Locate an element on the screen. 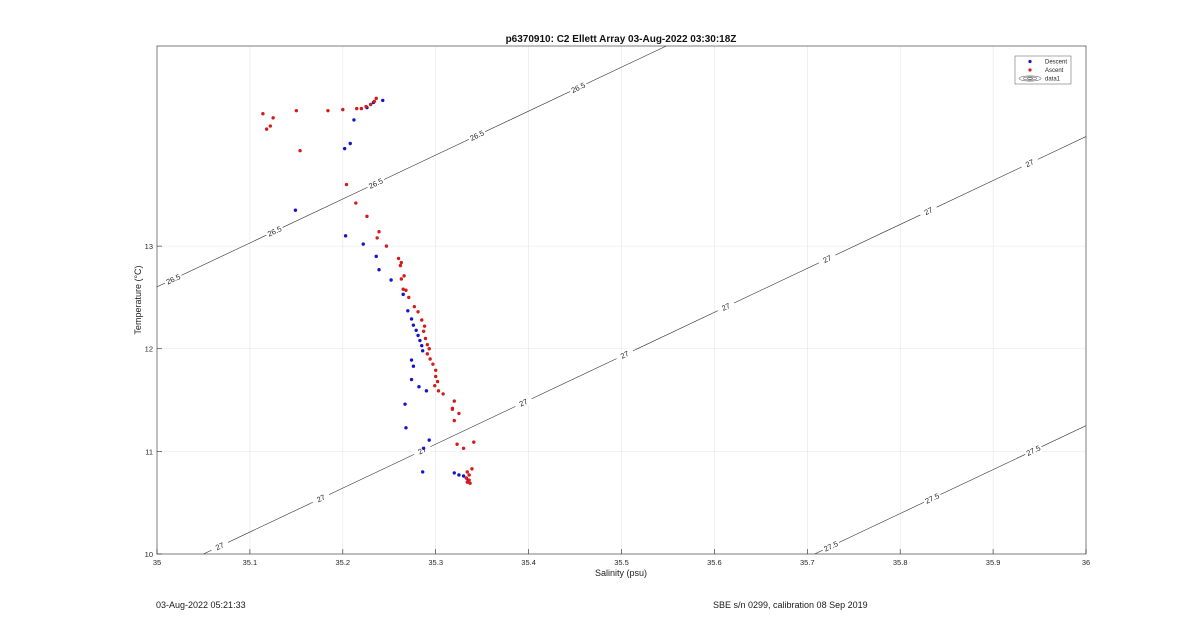 Image resolution: width=1200 pixels, height=622 pixels. y-tick-label: 10 is located at coordinates (149, 554).